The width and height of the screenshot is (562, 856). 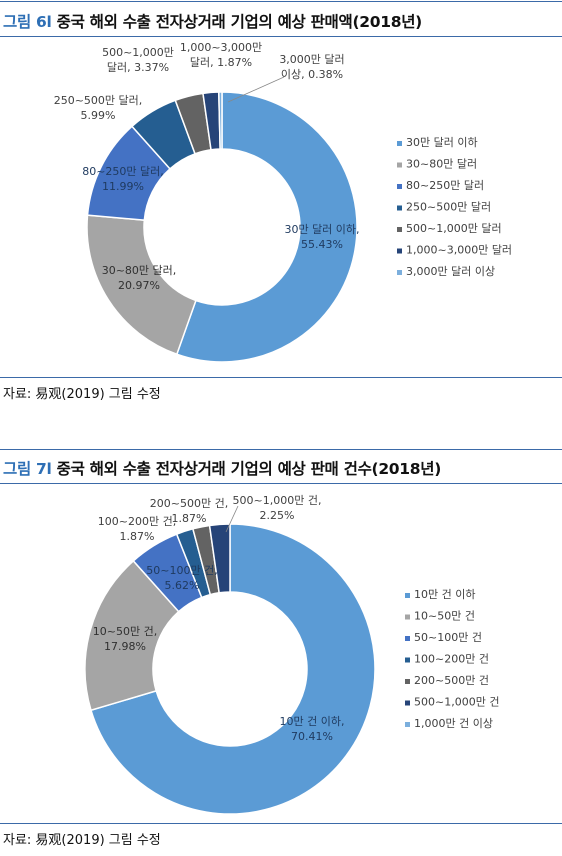 I want to click on chart-7-data-label-2: 50~100만 건, 5.62%, so click(x=181, y=578).